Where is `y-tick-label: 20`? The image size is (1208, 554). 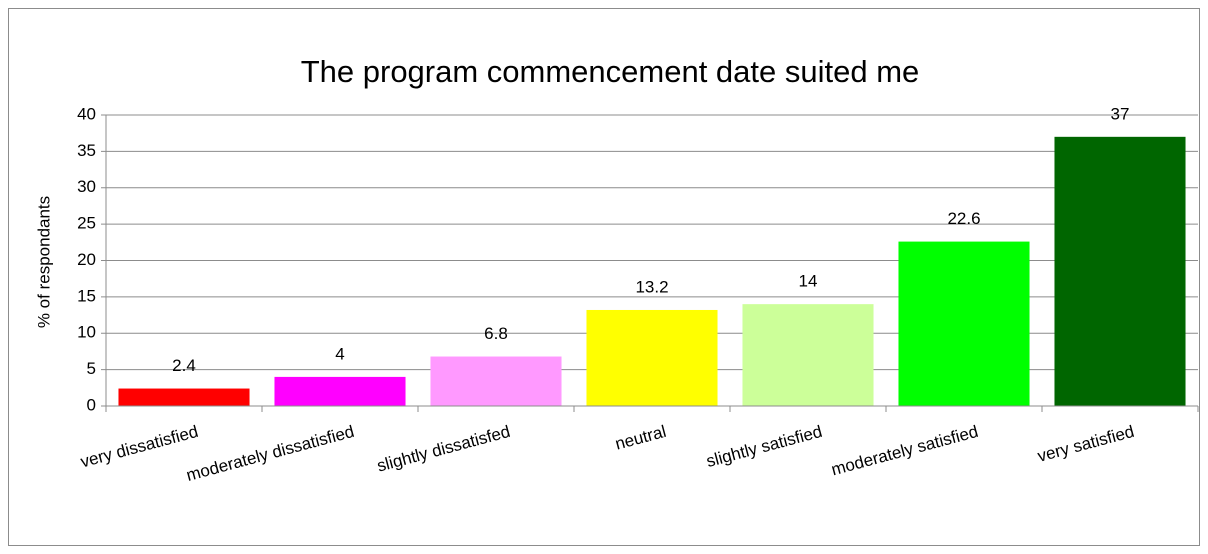
y-tick-label: 20 is located at coordinates (86, 259).